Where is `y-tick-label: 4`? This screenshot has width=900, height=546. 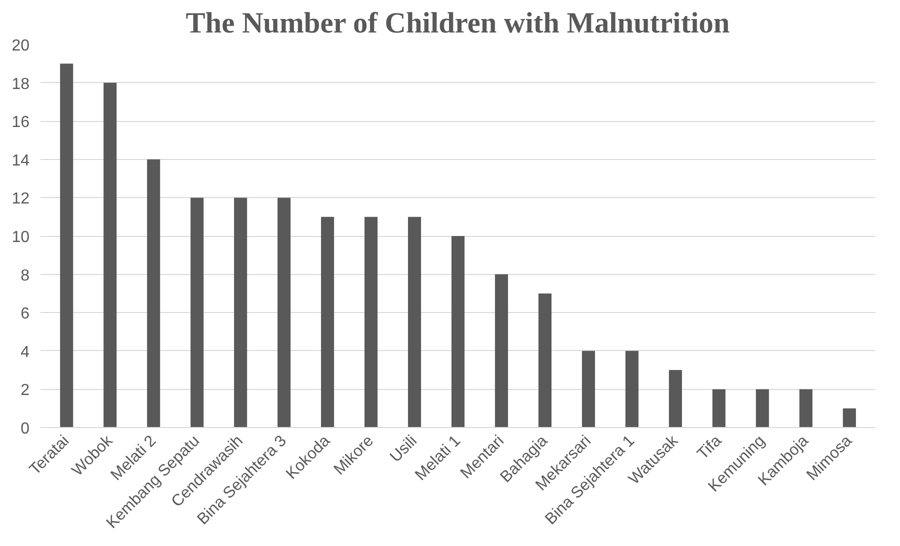
y-tick-label: 4 is located at coordinates (25, 352).